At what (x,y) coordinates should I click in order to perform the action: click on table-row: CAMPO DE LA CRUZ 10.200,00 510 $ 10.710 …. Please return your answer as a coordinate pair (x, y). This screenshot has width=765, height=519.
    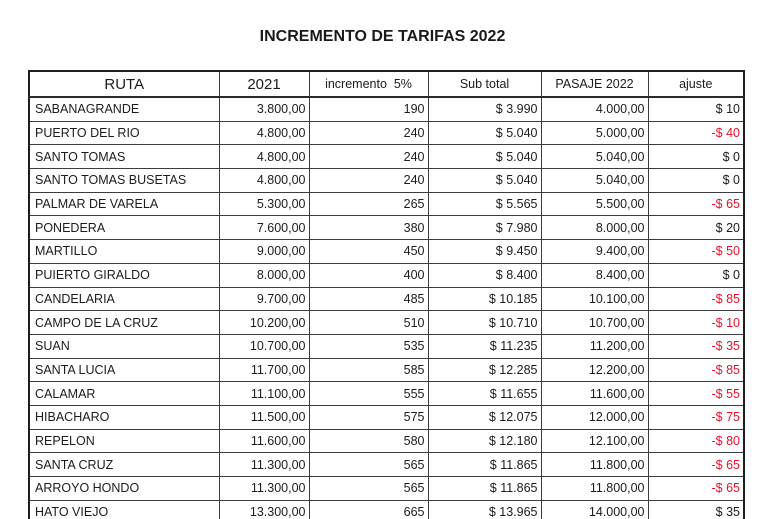
    Looking at the image, I should click on (386, 322).